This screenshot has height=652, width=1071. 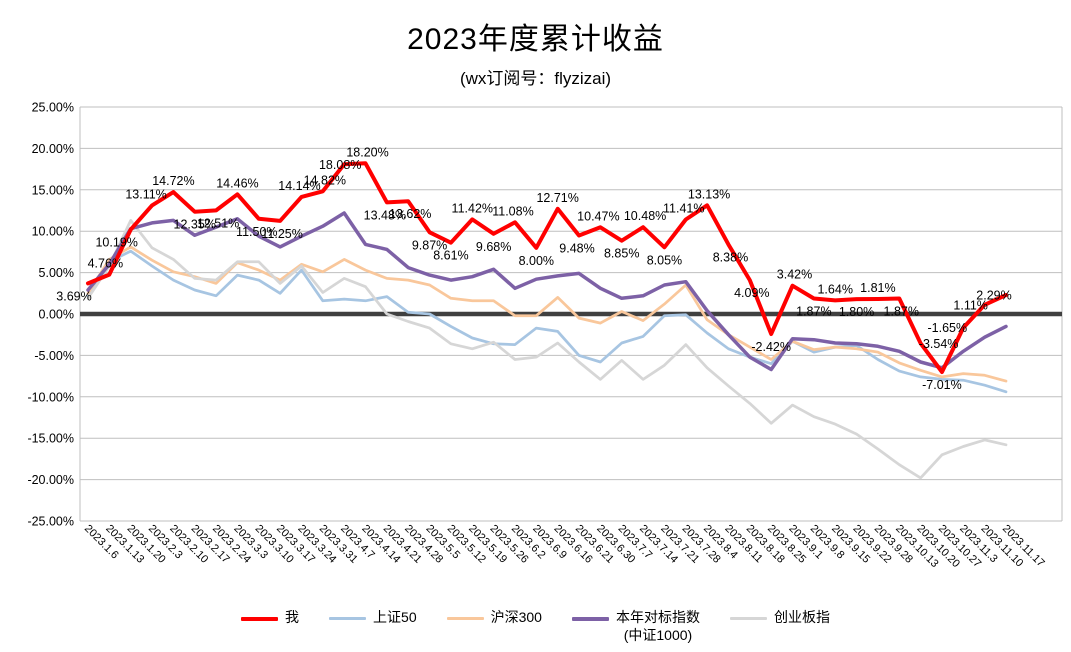 I want to click on legend-label: 创业板指, so click(x=801, y=617).